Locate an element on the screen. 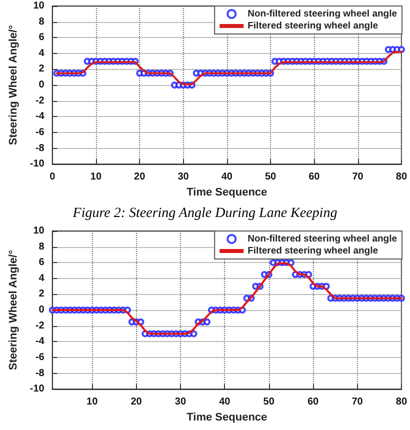 Image resolution: width=410 pixels, height=430 pixels. x-tick-label: 0 is located at coordinates (53, 177).